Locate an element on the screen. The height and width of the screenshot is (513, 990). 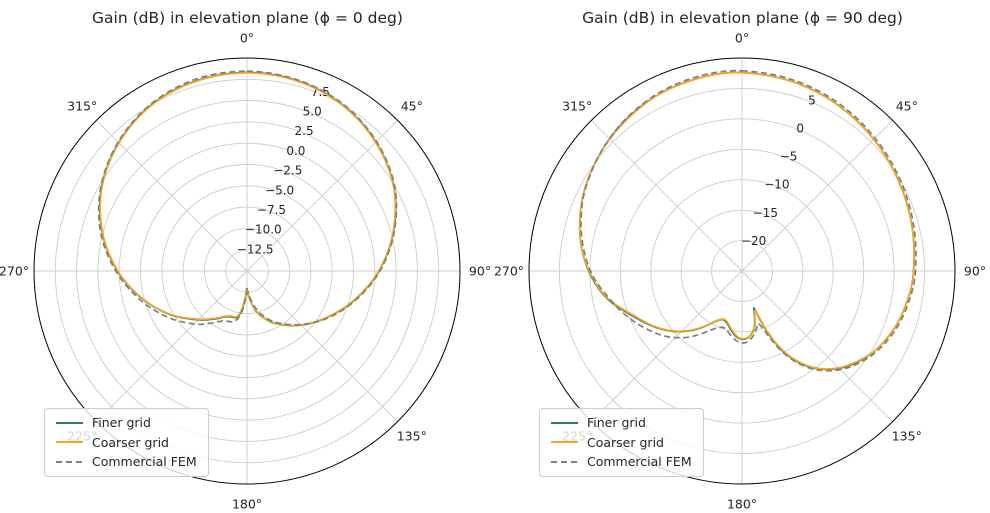
r-tick-label: 5.0 is located at coordinates (312, 112).